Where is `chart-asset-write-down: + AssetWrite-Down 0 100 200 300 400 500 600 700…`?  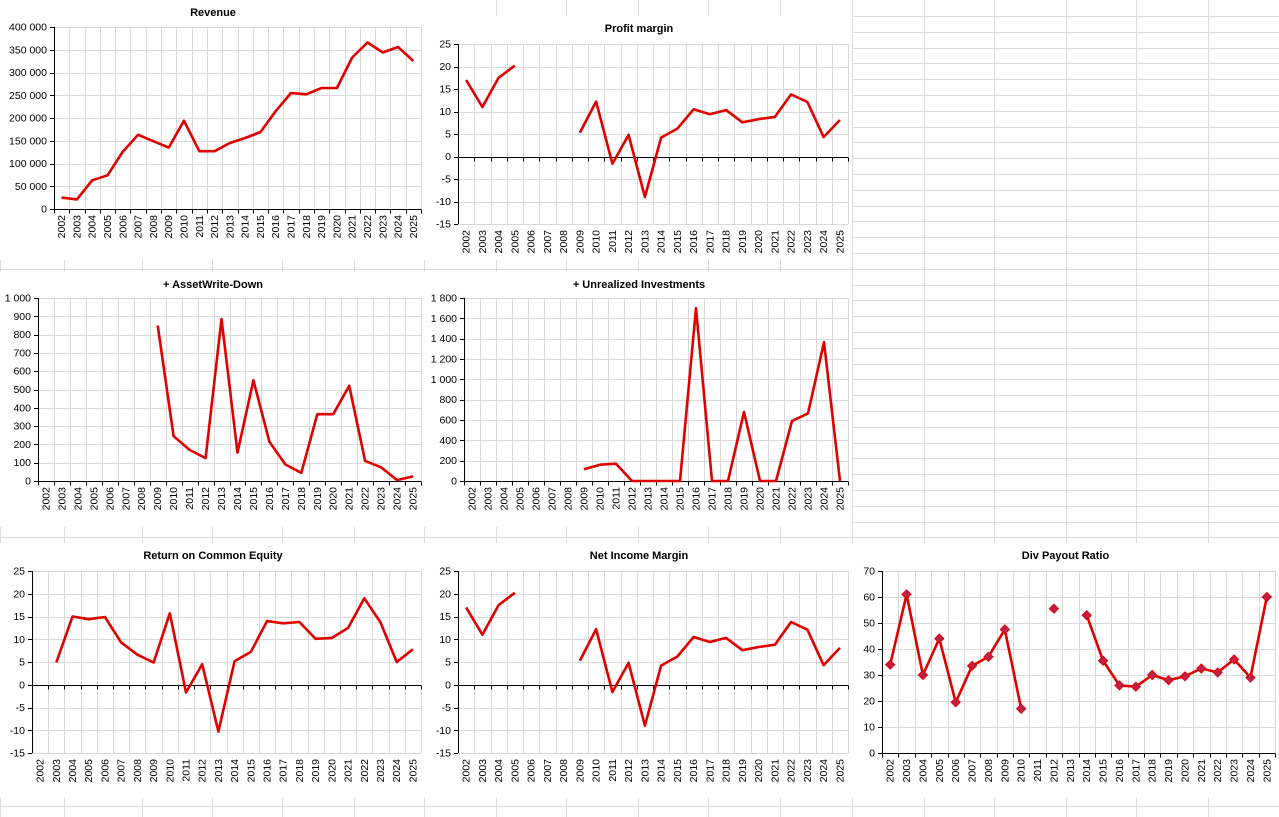 chart-asset-write-down: + AssetWrite-Down 0 100 200 300 400 500 600 700… is located at coordinates (213, 399).